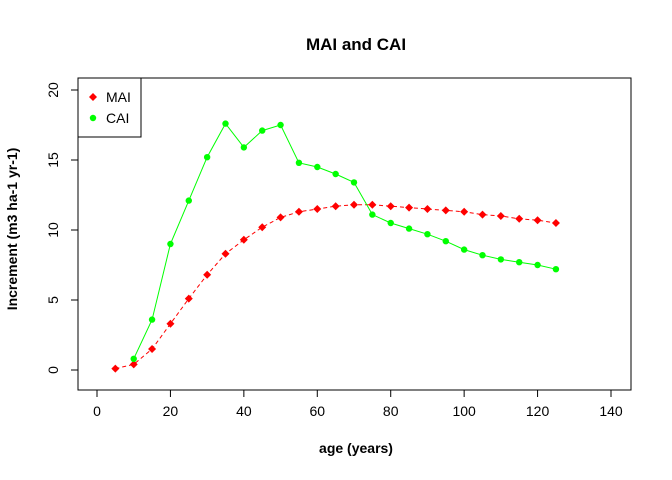 The image size is (672, 480). What do you see at coordinates (611, 411) in the screenshot?
I see `x-tick-label: 140` at bounding box center [611, 411].